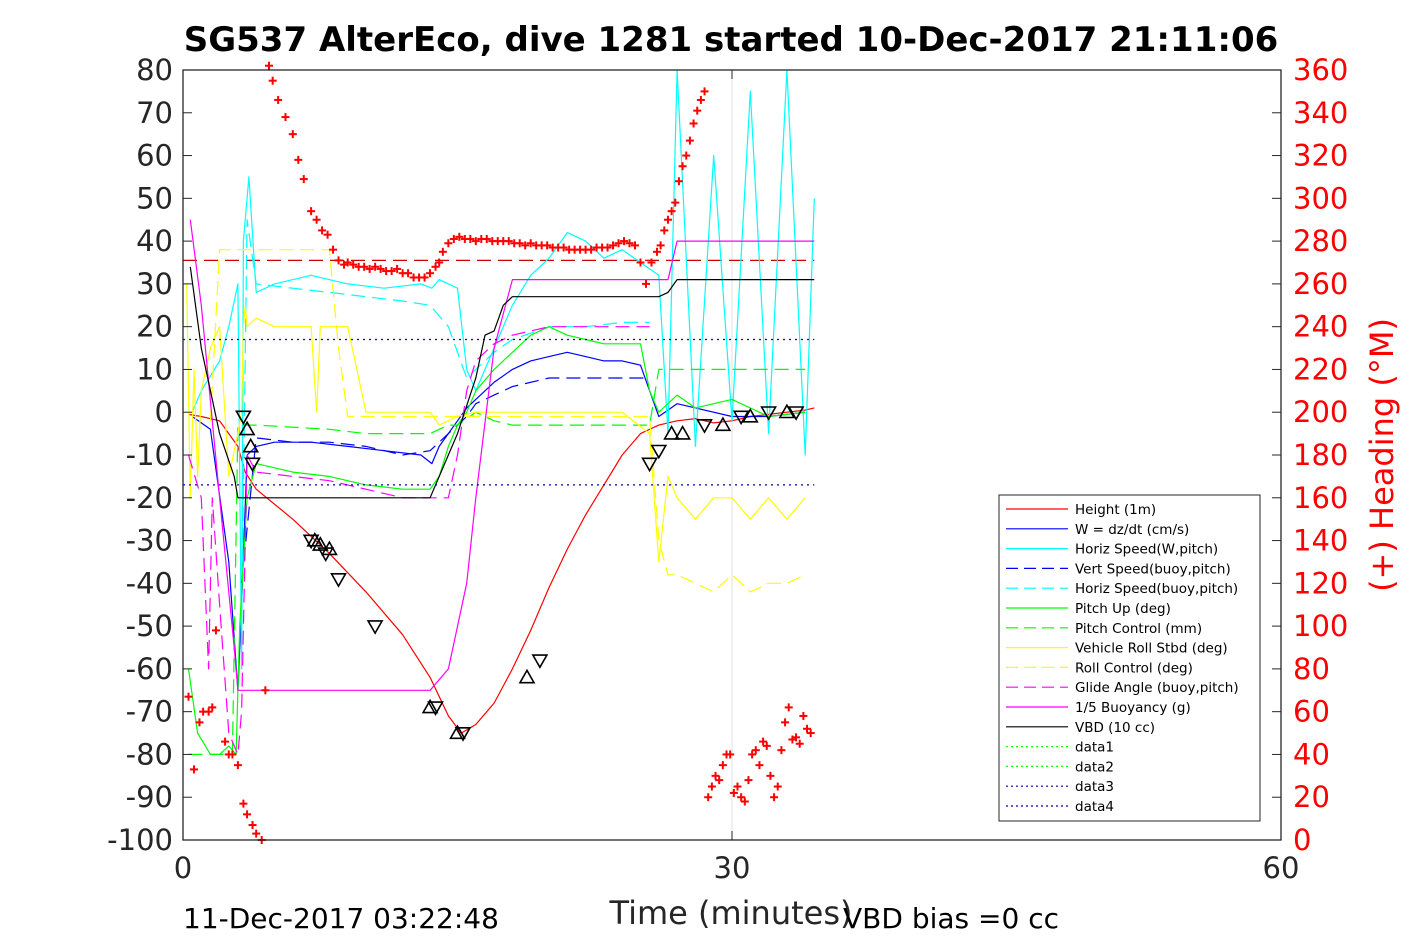  What do you see at coordinates (1320, 541) in the screenshot?
I see `right-y-tick-label: 140` at bounding box center [1320, 541].